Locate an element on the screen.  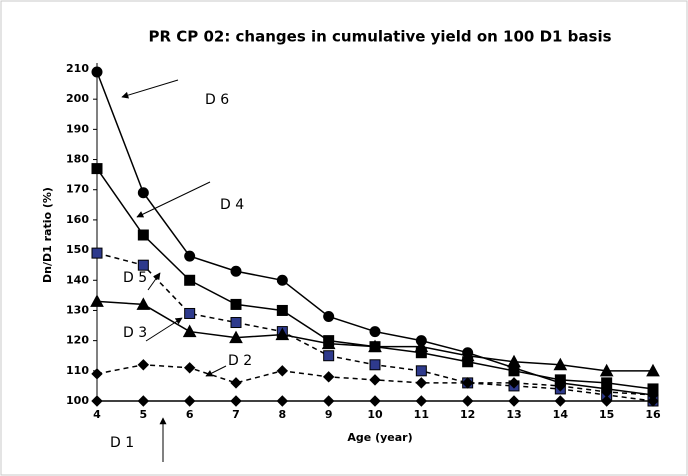
y-tick-label: 130 is located at coordinates (77, 309).